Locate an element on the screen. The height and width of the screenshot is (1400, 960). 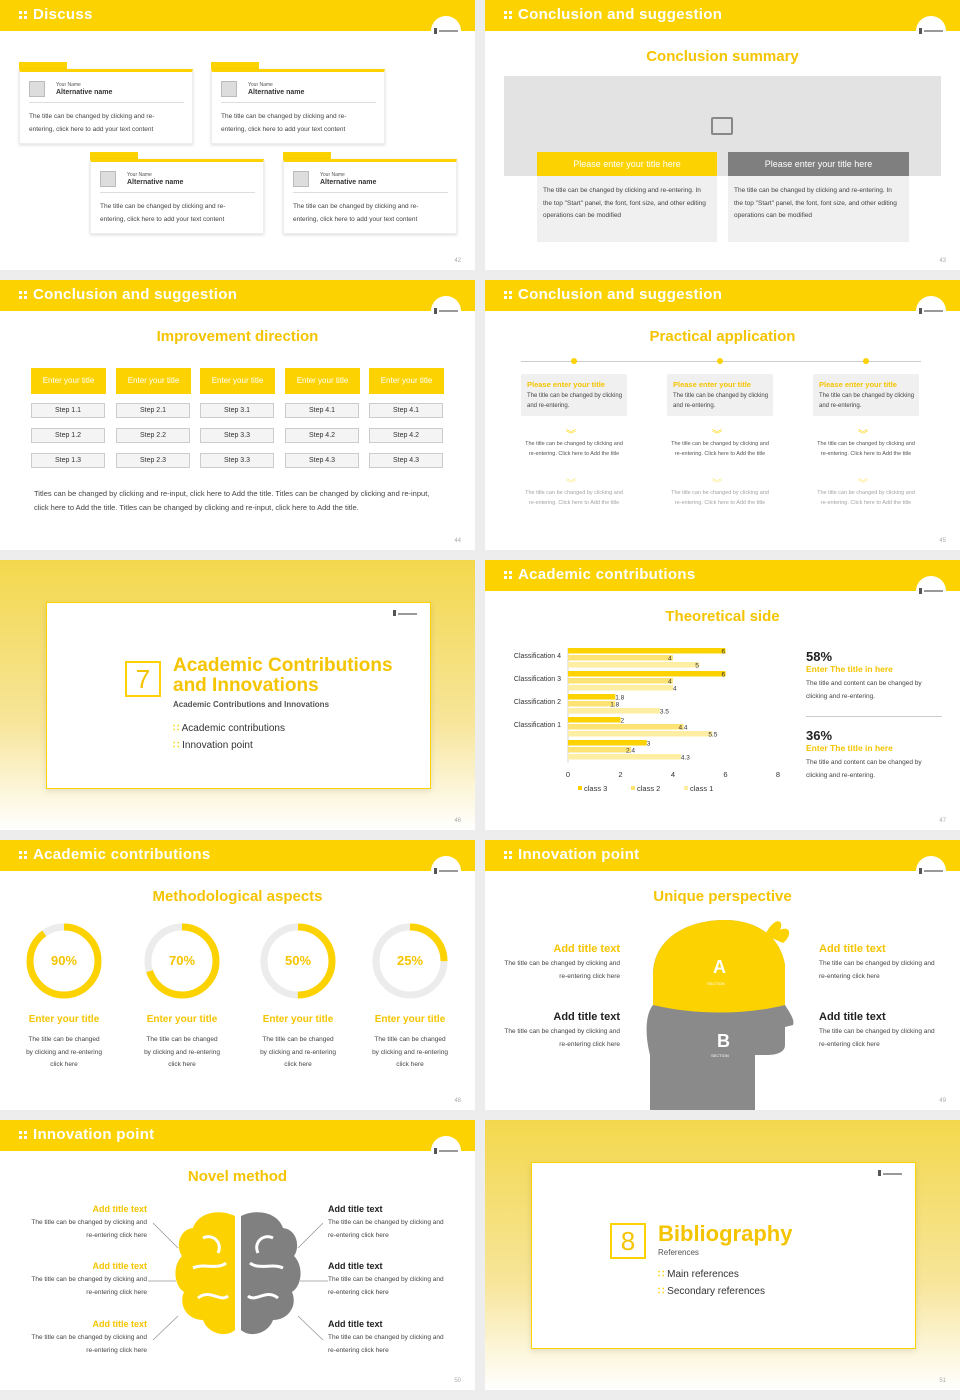
chevron-down-icon: ︾ is located at coordinates (863, 435).